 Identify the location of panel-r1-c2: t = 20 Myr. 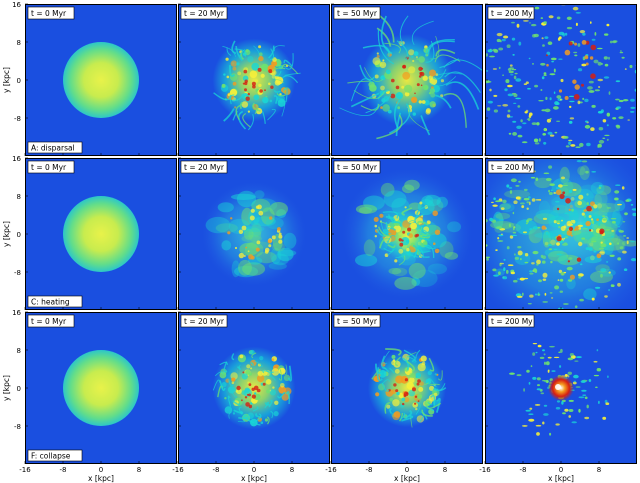
(253, 79).